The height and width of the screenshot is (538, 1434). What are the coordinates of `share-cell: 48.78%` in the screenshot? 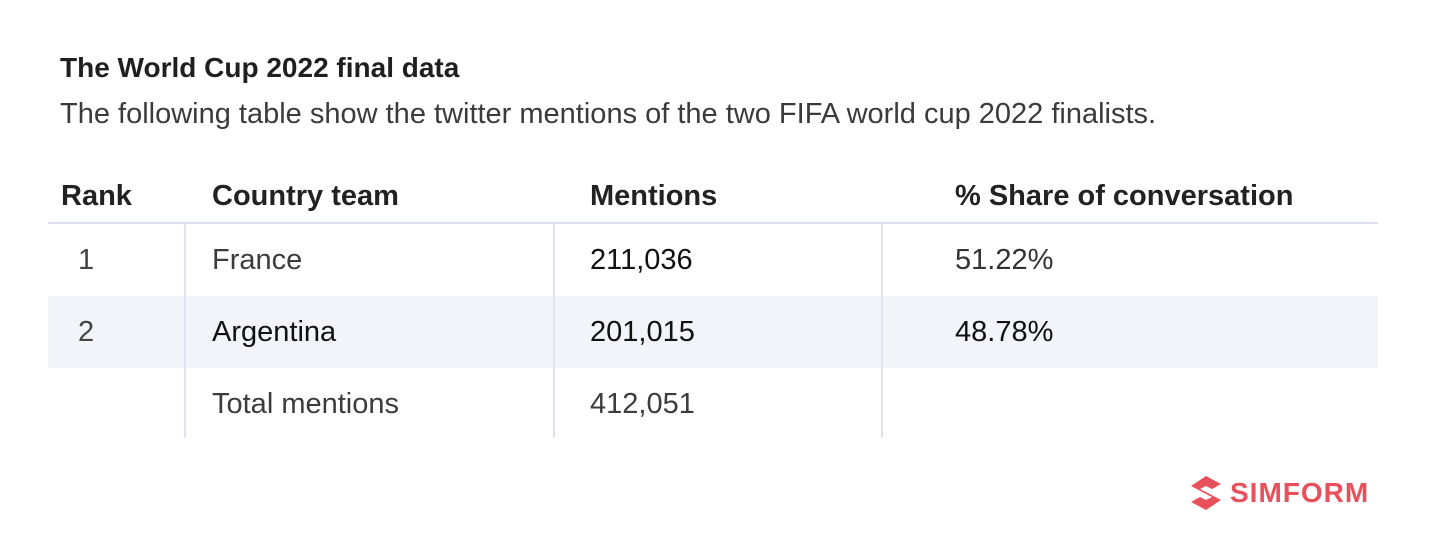 It's located at (1004, 331).